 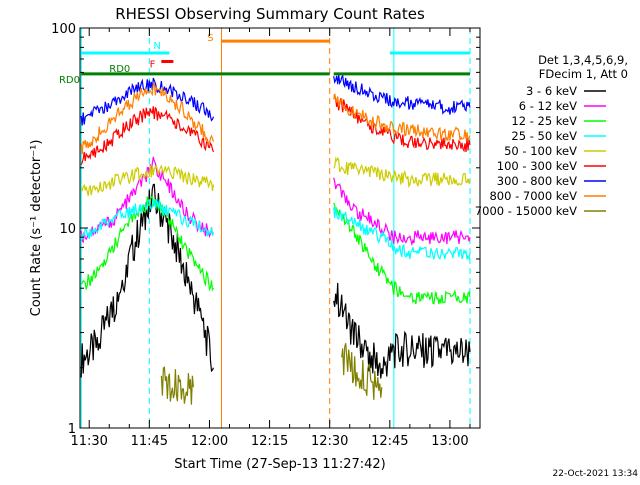 I want to click on flag-label-s-2: S, so click(x=210, y=38).